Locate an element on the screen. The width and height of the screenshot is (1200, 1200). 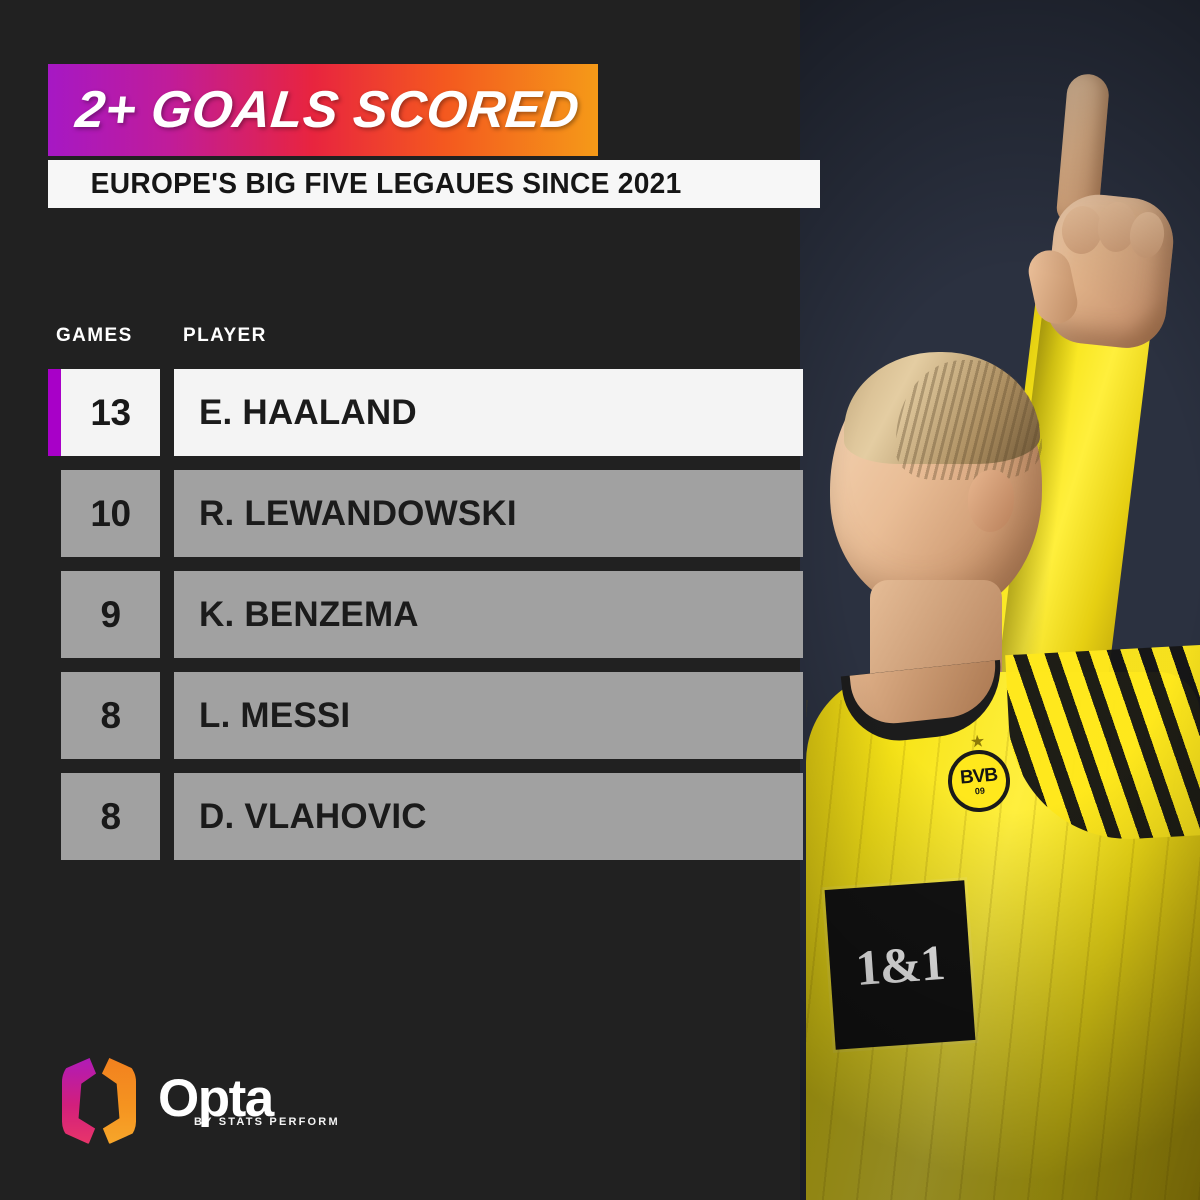
table-row: 8 D. VLAHOVIC is located at coordinates (425, 816).